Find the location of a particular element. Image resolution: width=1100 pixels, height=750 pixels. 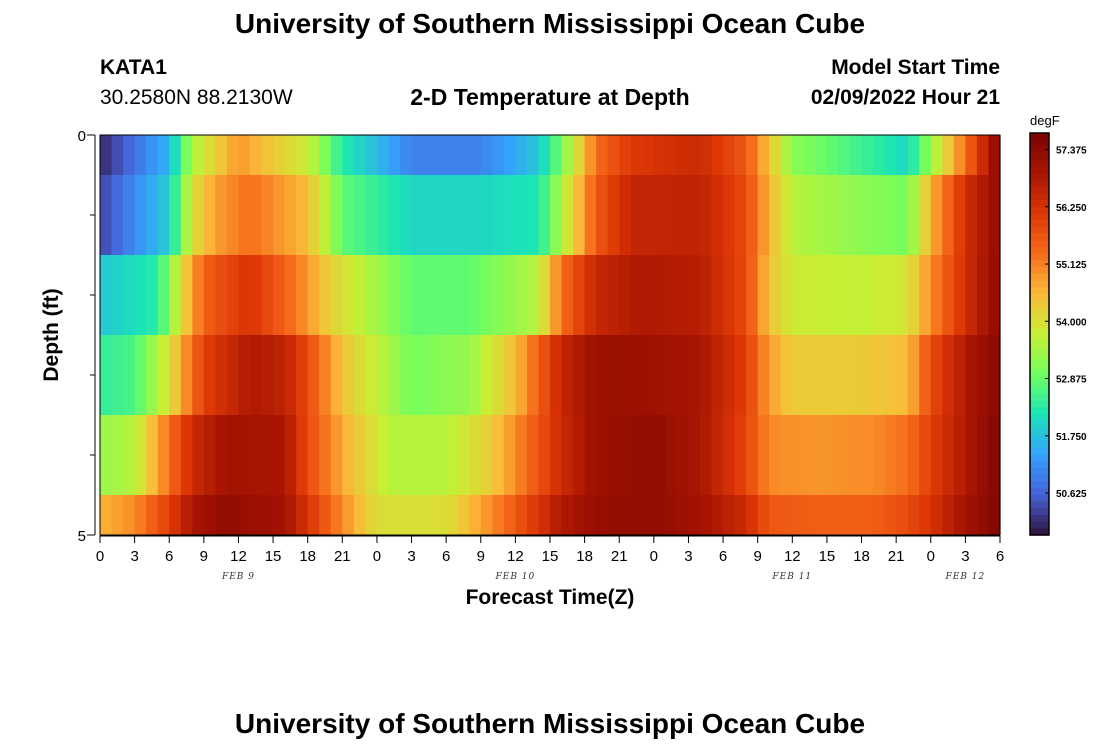

x-axis-label: Forecast Time(Z) is located at coordinates (550, 597).